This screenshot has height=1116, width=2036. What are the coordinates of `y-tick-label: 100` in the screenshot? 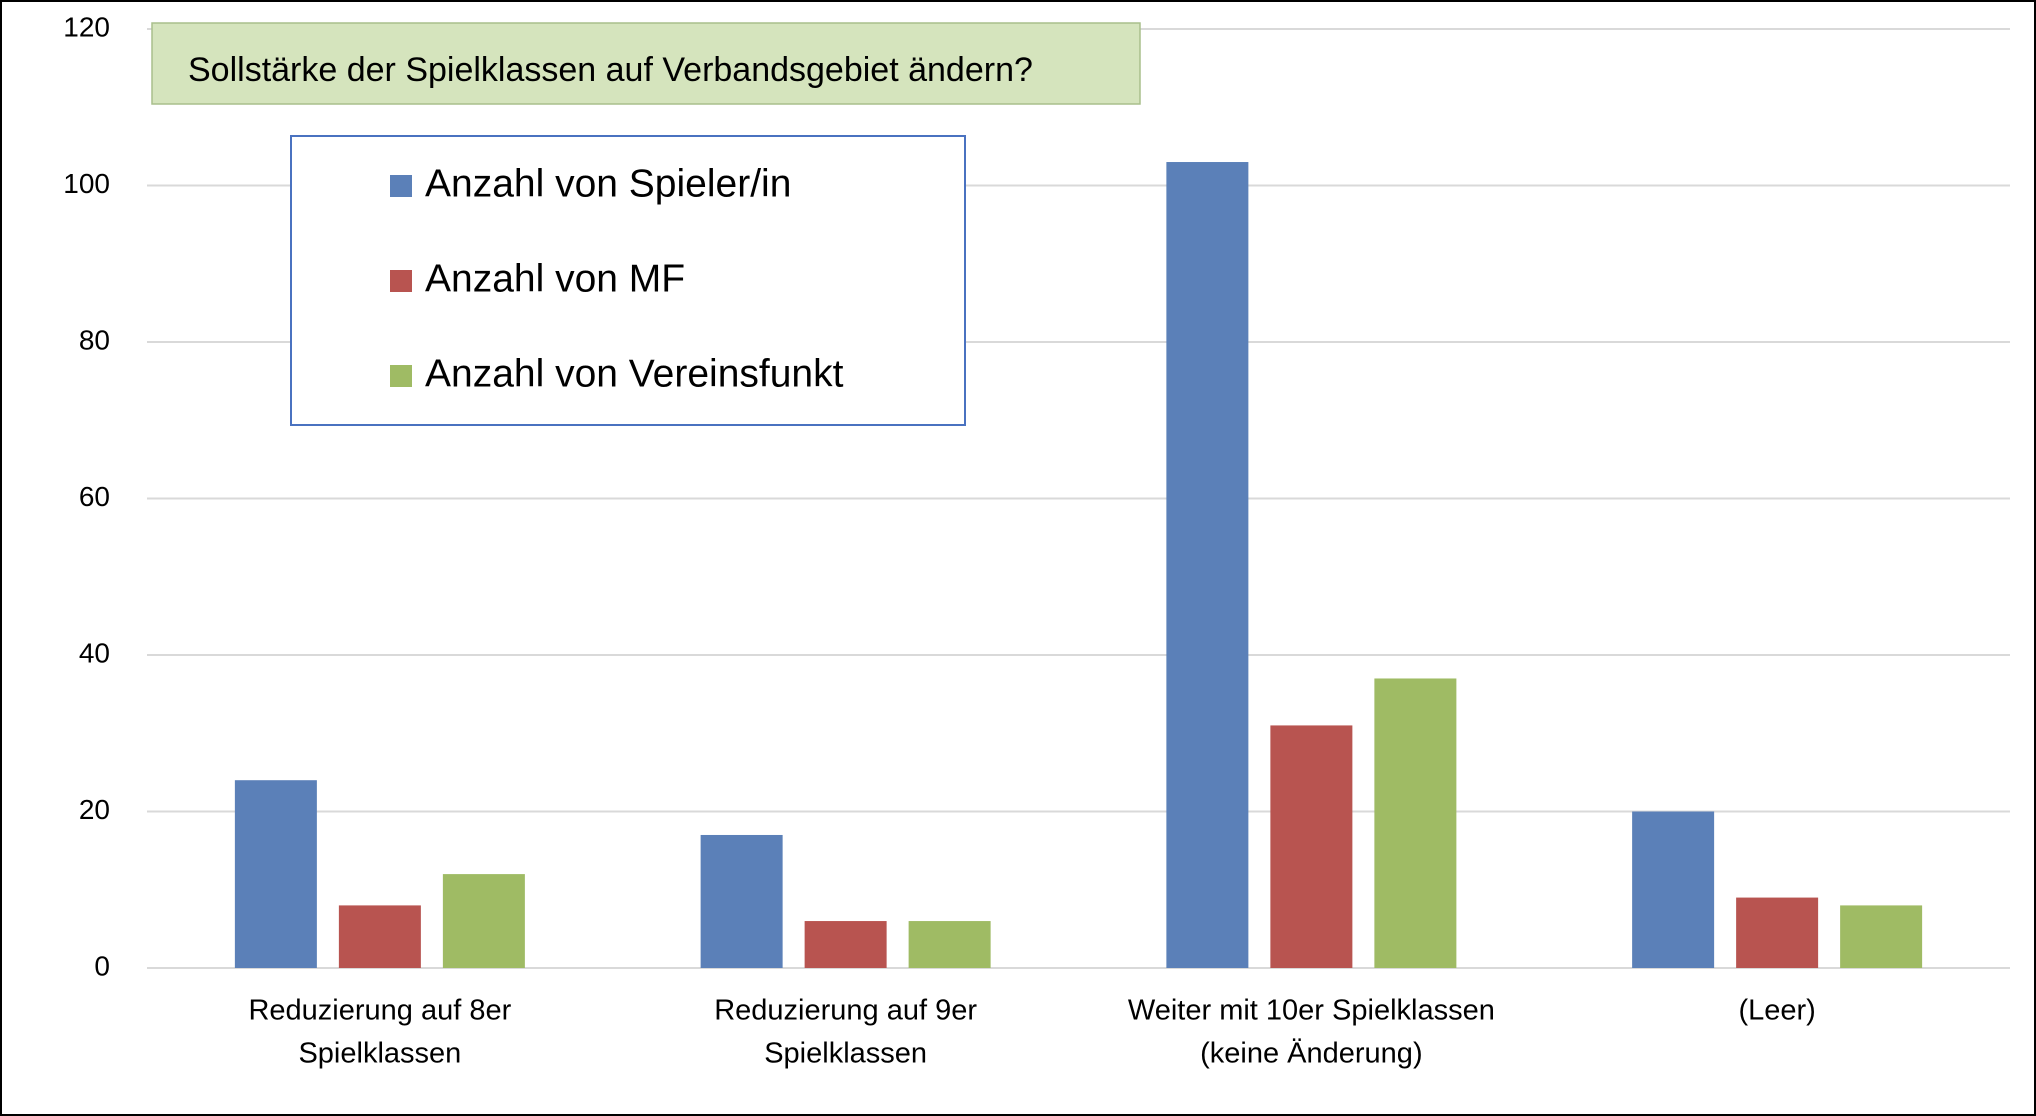 It's located at (86, 183).